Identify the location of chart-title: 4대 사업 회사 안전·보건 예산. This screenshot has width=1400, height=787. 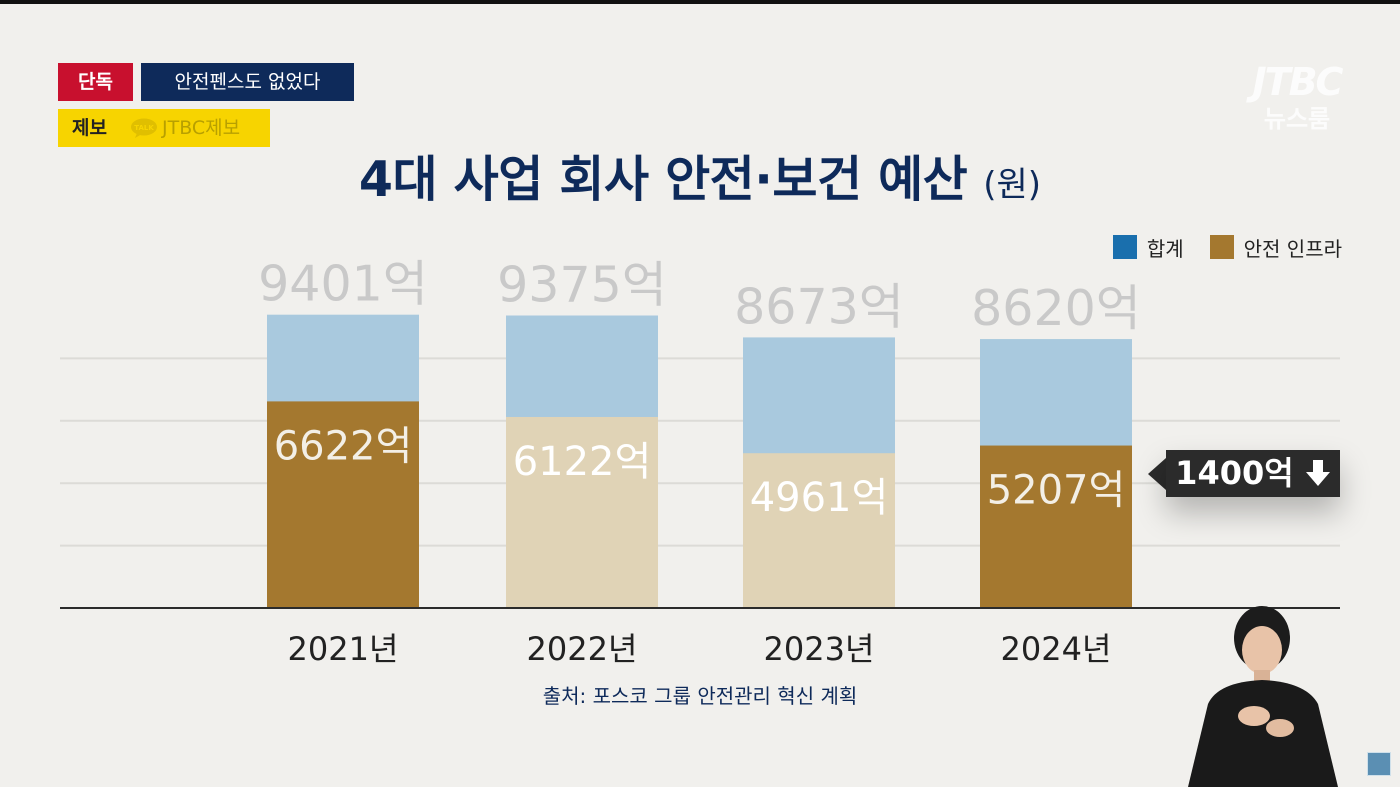
(663, 179).